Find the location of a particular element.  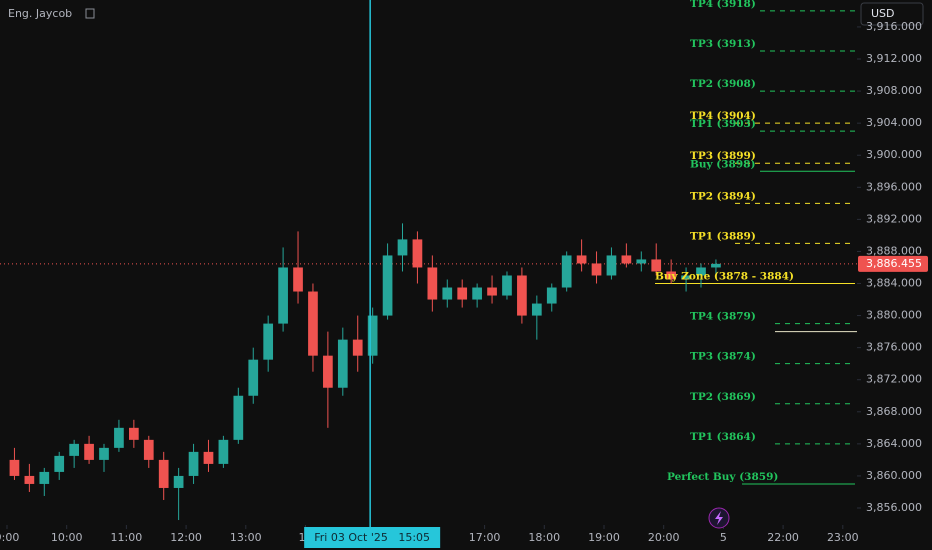

x-tick-label: 11:00 is located at coordinates (127, 537).